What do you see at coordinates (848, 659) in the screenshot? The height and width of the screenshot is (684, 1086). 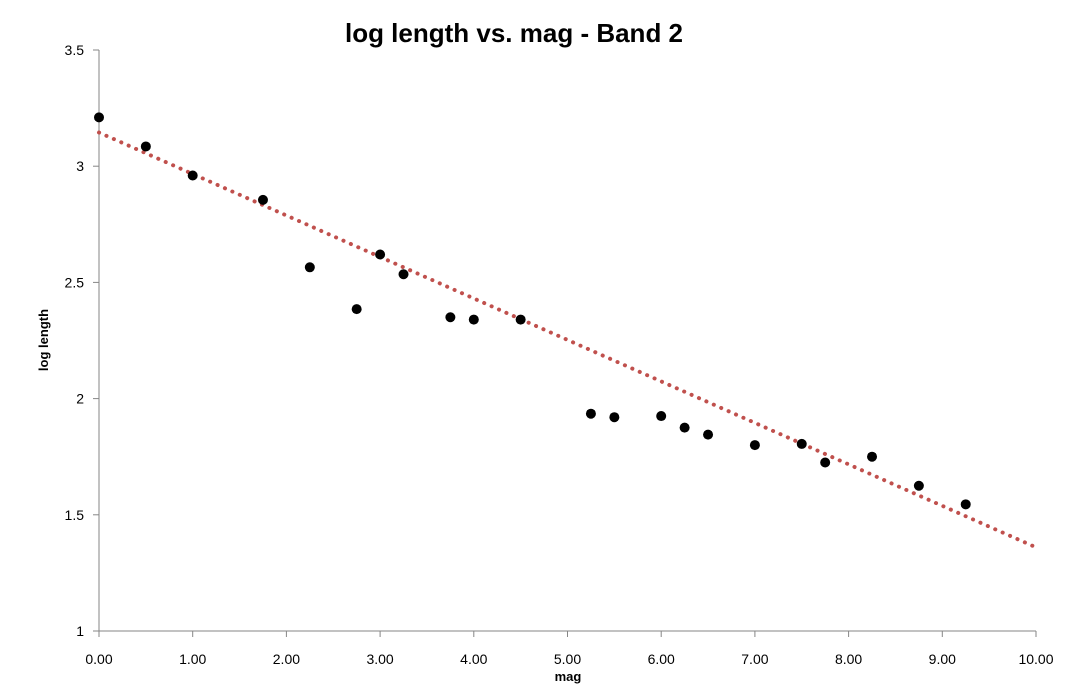 I see `x-tick-label: 8.00` at bounding box center [848, 659].